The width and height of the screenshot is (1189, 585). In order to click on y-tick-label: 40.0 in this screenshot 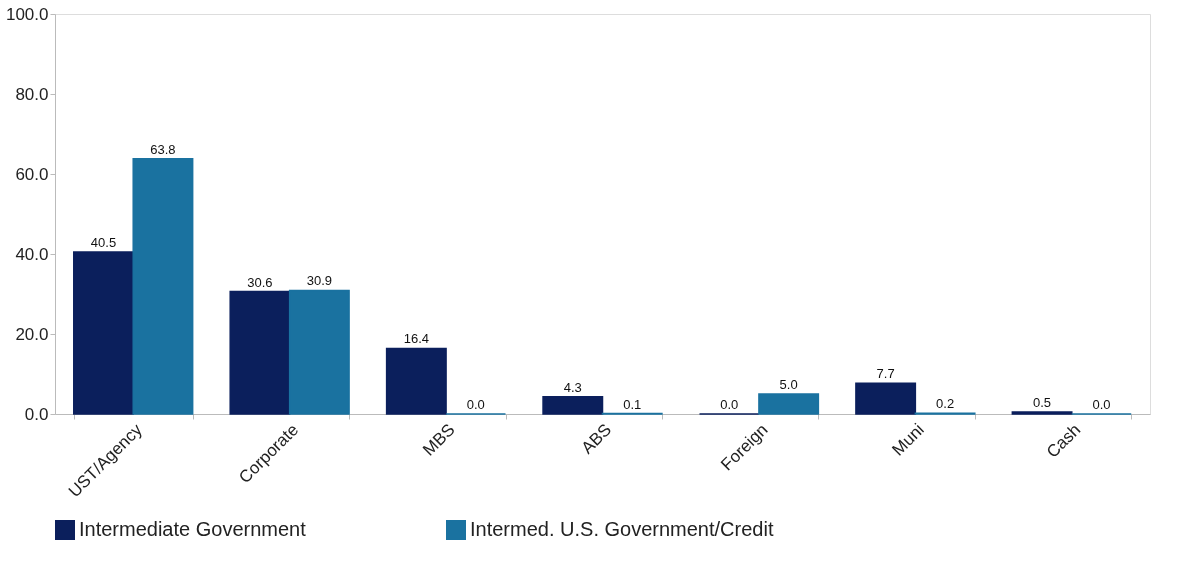, I will do `click(32, 254)`.